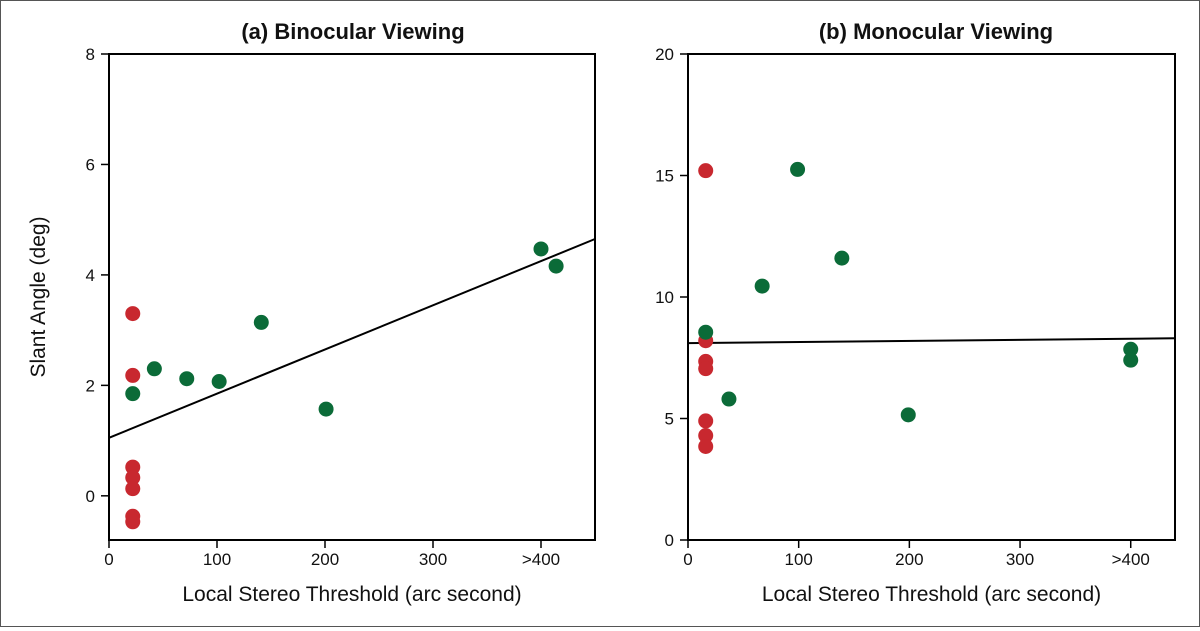 Image resolution: width=1200 pixels, height=631 pixels. What do you see at coordinates (664, 54) in the screenshot?
I see `y-tick-label: 20` at bounding box center [664, 54].